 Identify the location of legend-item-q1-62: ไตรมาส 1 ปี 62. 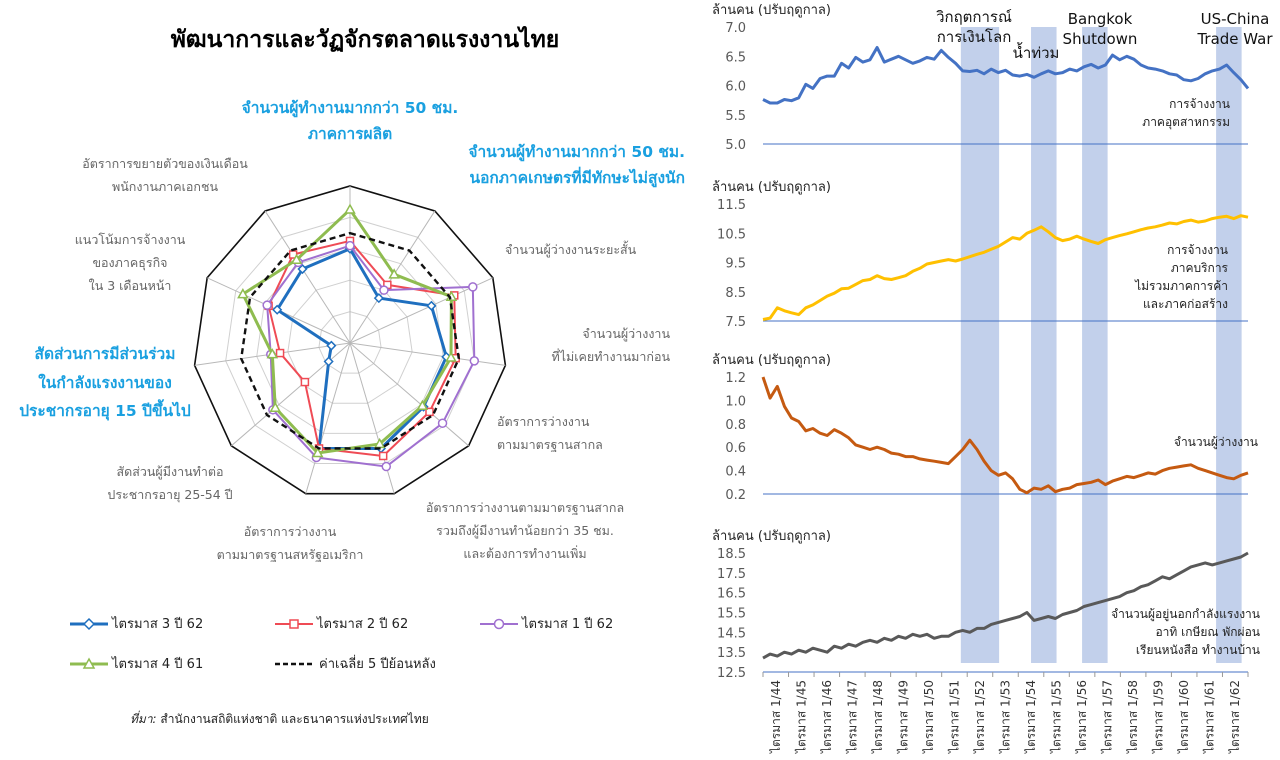
(546, 623).